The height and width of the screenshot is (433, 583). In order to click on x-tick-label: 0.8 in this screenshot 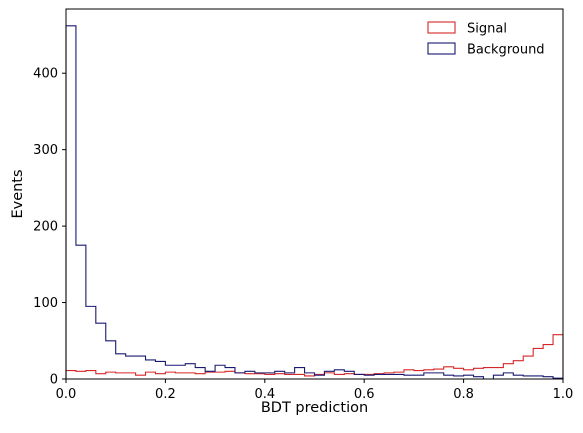, I will do `click(463, 394)`.